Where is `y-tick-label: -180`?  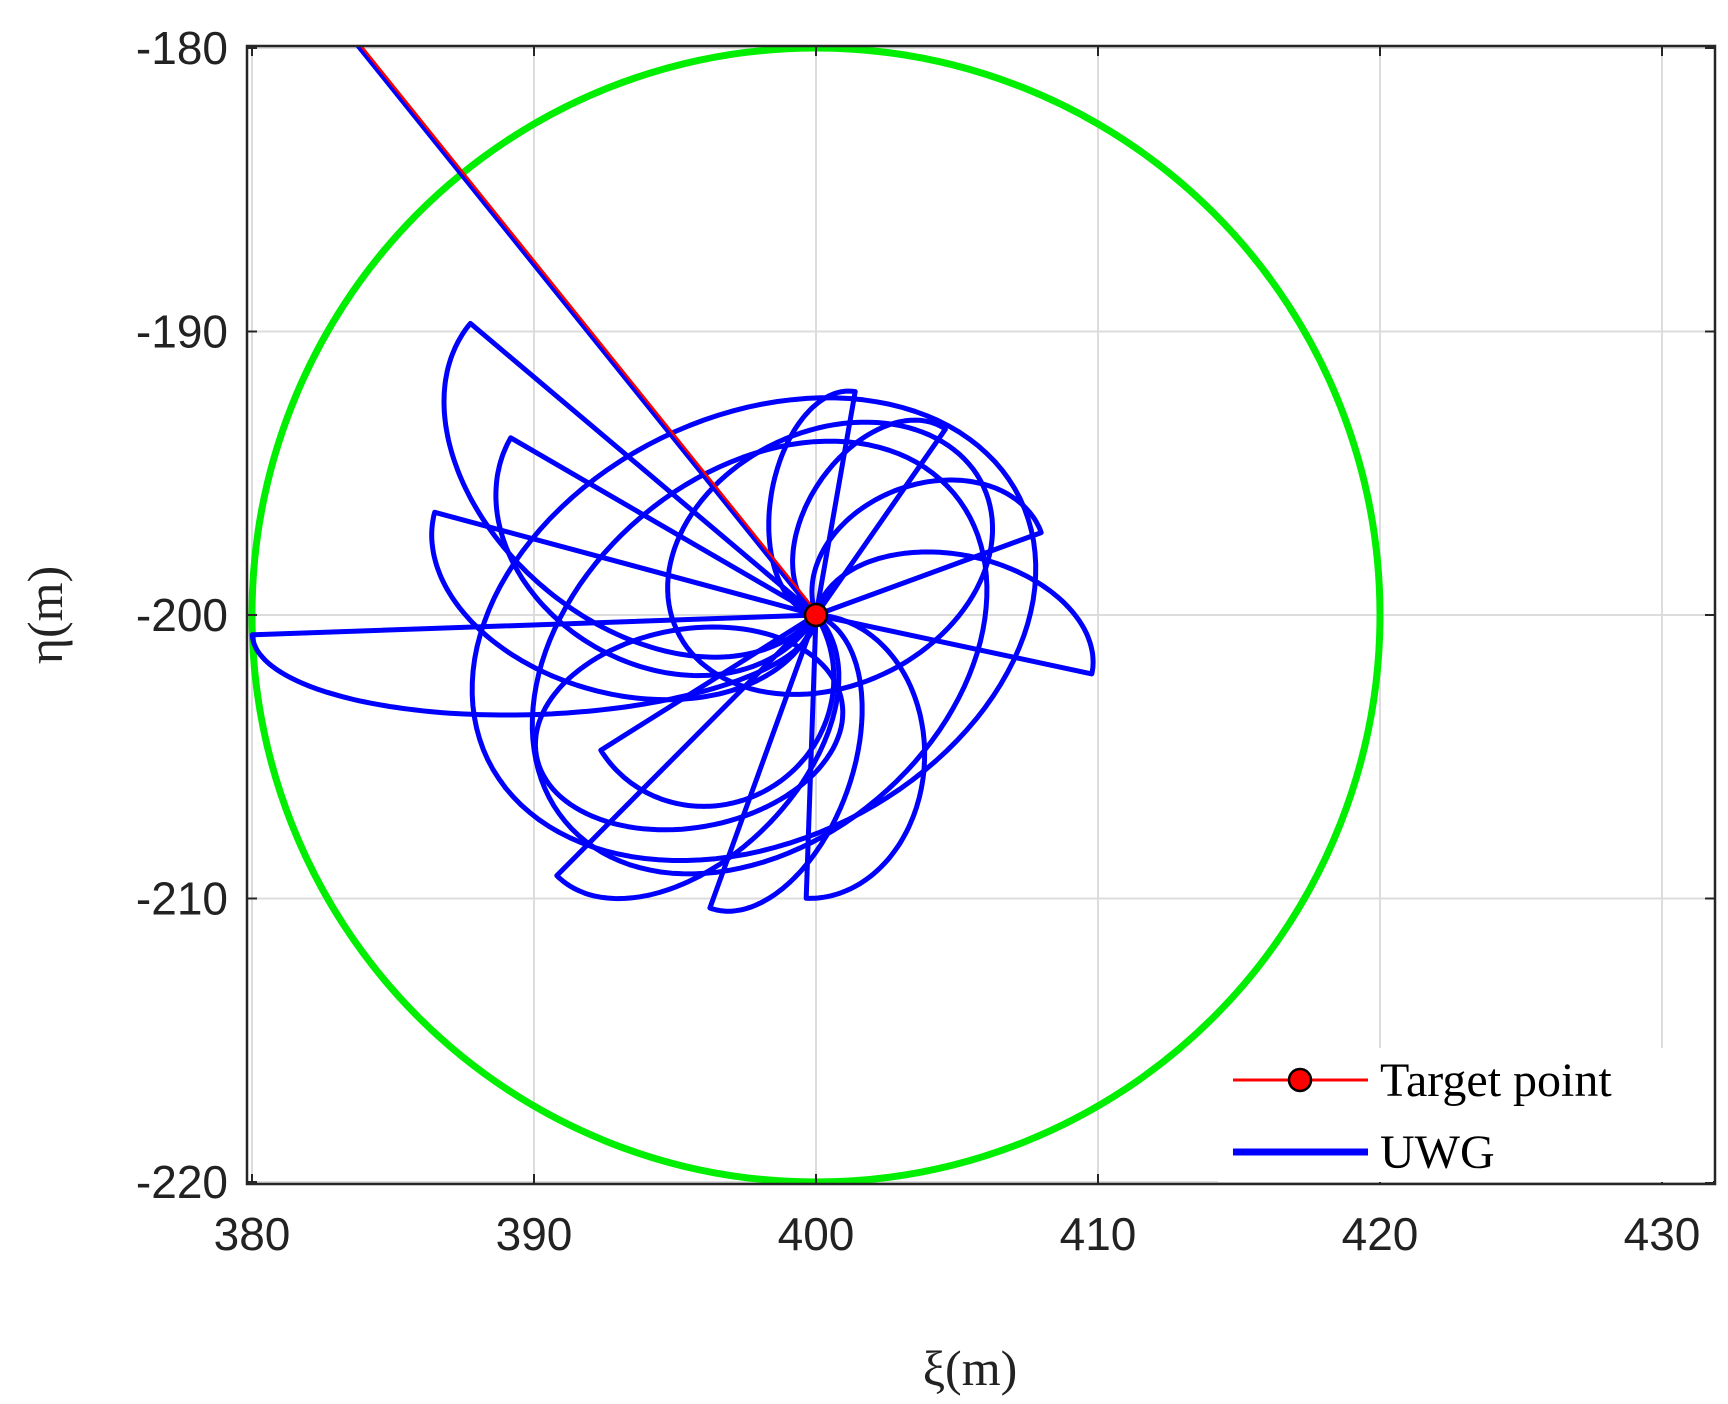
y-tick-label: -180 is located at coordinates (182, 48).